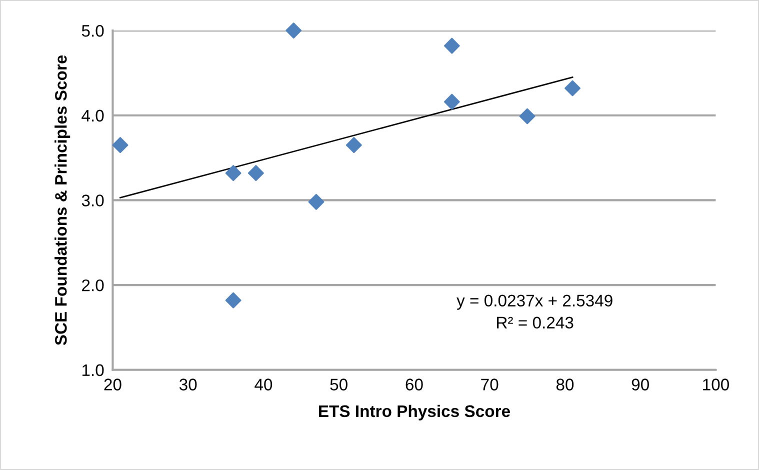 Image resolution: width=759 pixels, height=470 pixels. Describe the element at coordinates (716, 384) in the screenshot. I see `x-tick-label: 100` at that location.